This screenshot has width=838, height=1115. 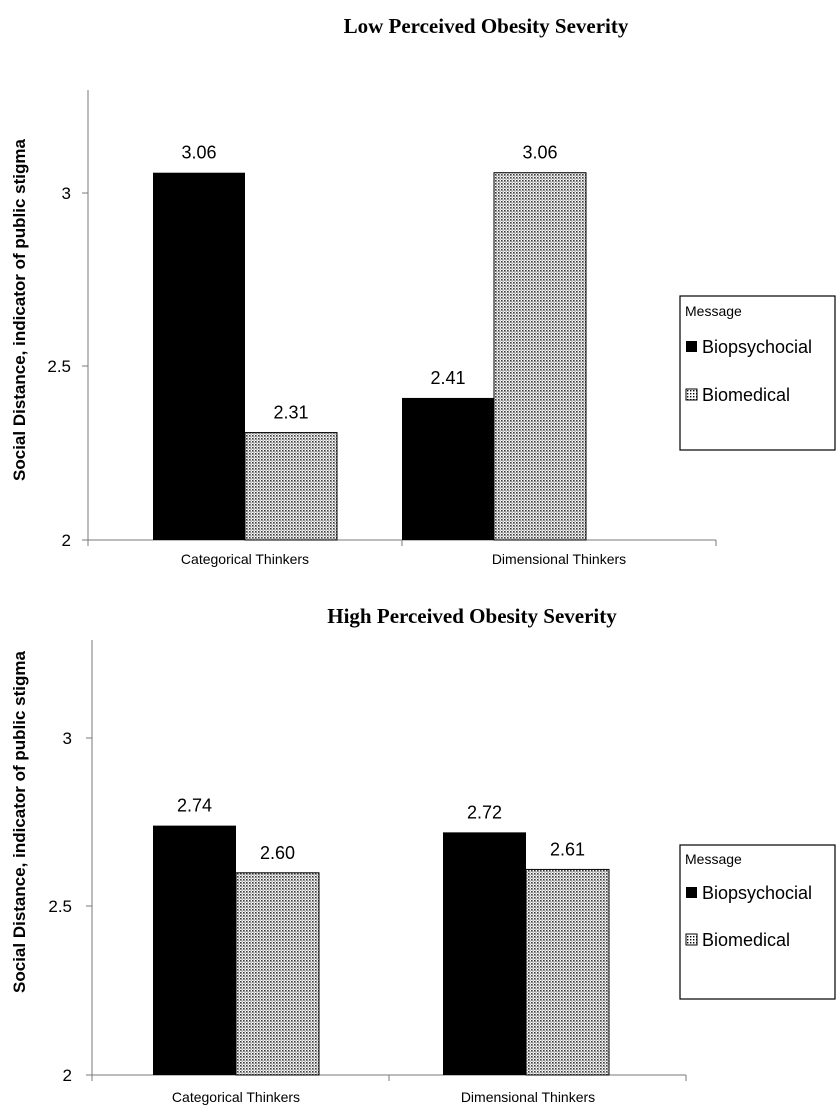 I want to click on data-label: 2.60, so click(x=277, y=853).